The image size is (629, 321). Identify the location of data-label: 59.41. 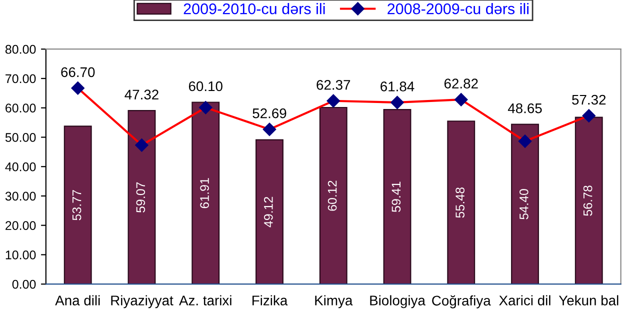
(396, 197).